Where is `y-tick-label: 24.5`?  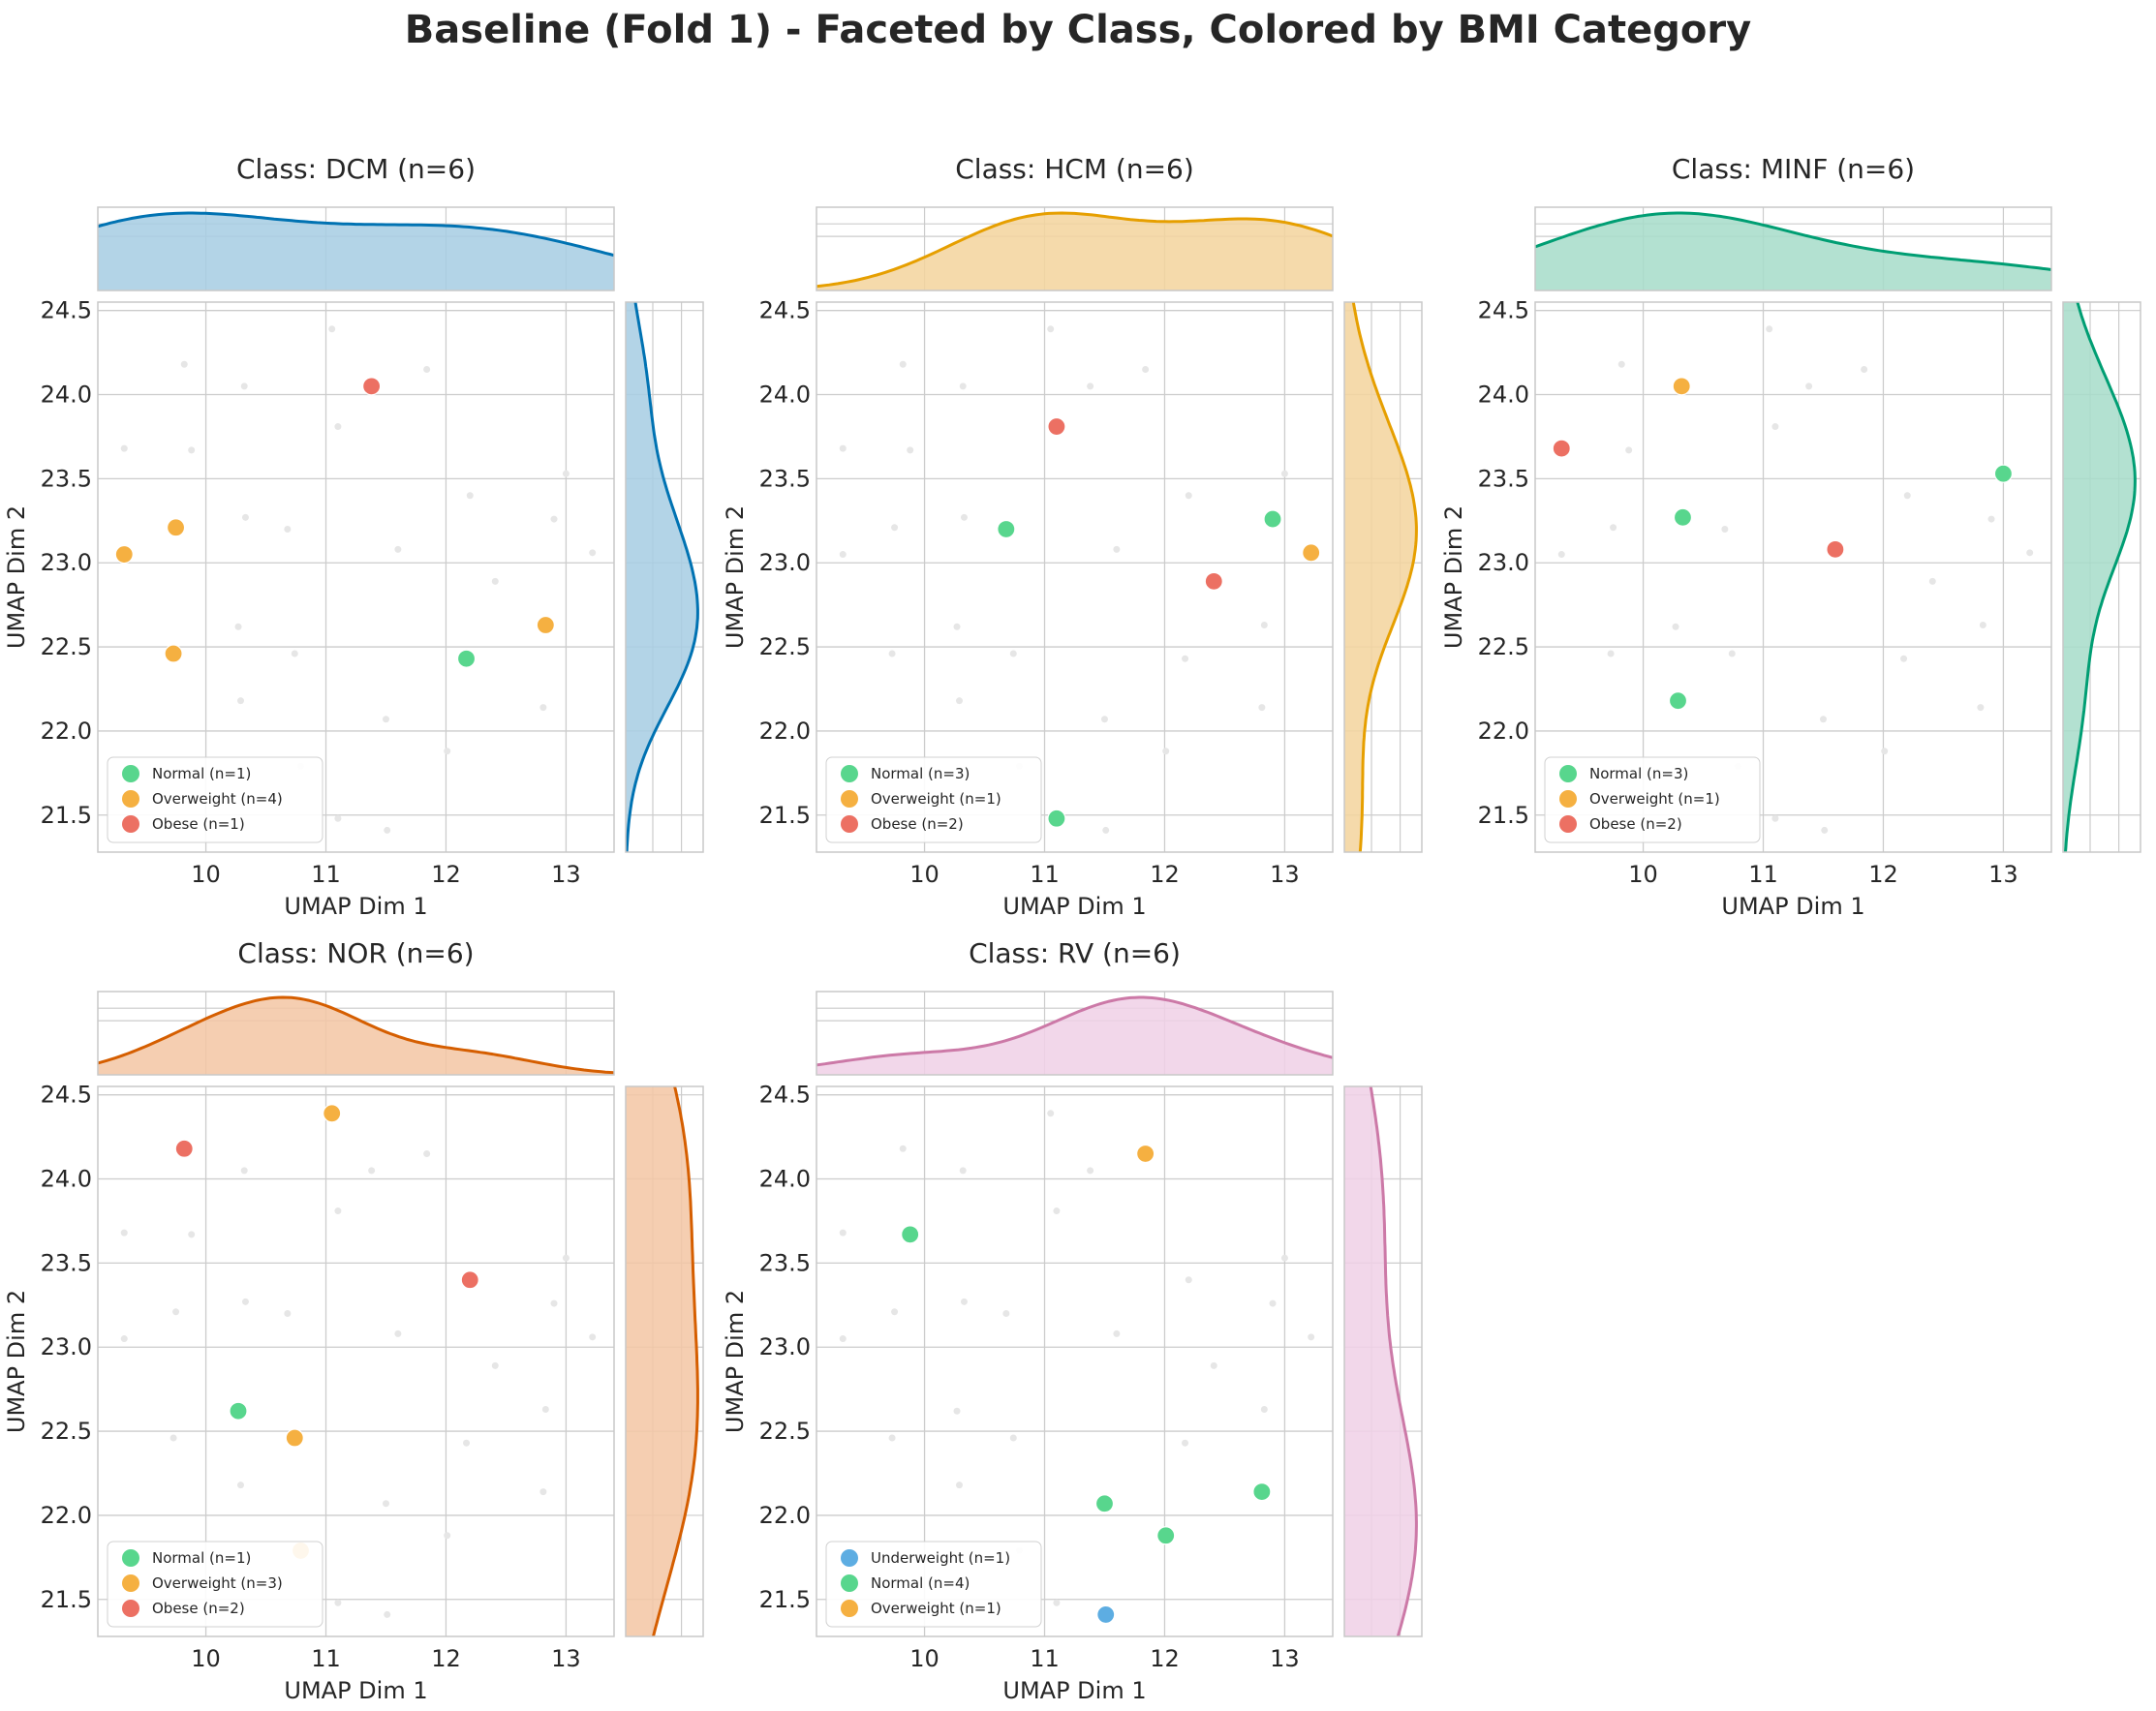
y-tick-label: 24.5 is located at coordinates (785, 311).